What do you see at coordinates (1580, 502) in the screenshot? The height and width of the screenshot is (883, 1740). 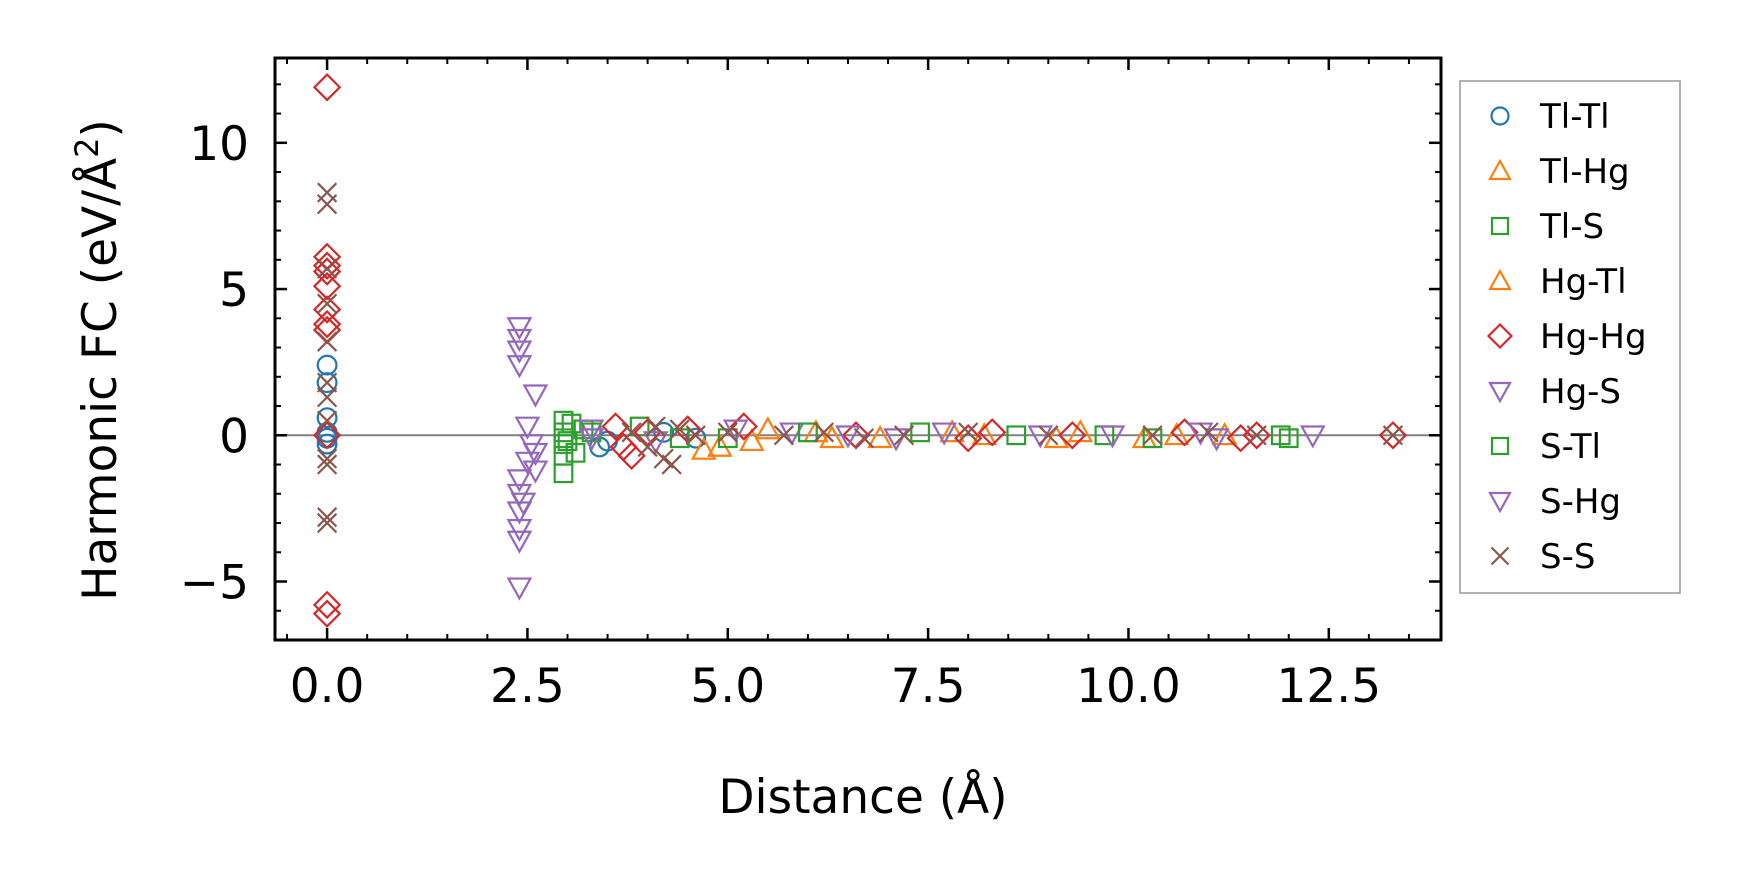 I see `legend-label: S-Hg` at bounding box center [1580, 502].